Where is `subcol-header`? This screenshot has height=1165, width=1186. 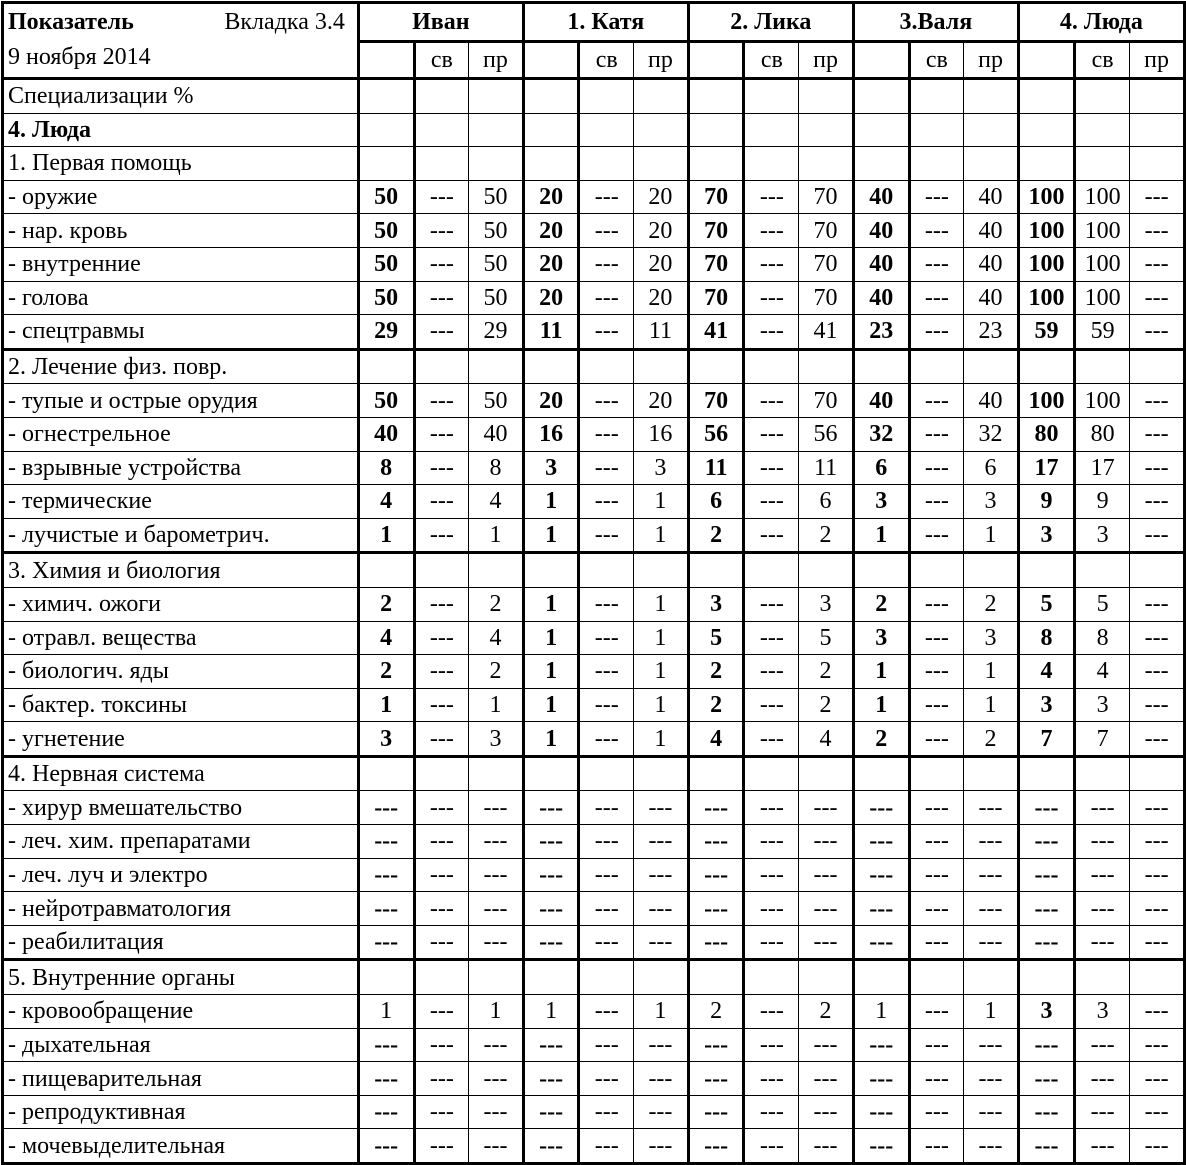 subcol-header is located at coordinates (551, 60).